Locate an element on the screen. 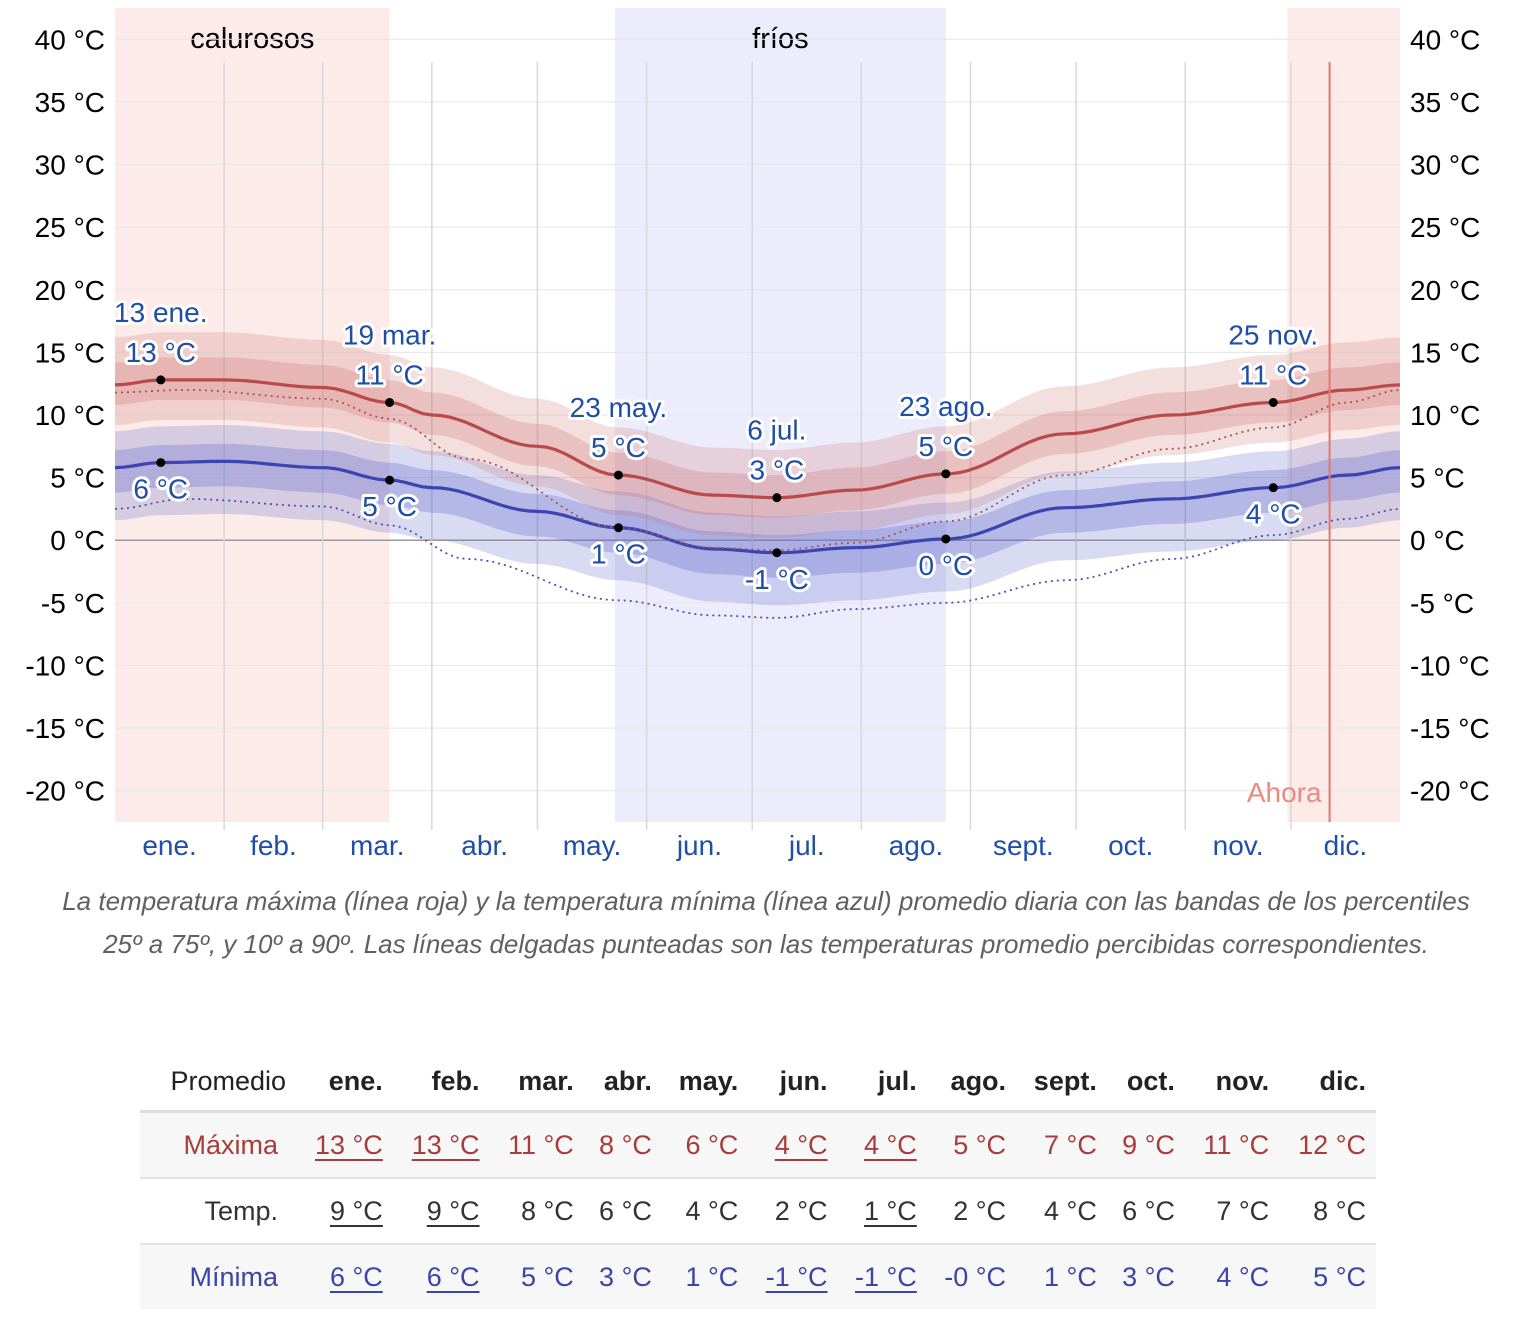  y-tick-label-left: 20 °C is located at coordinates (70, 290).